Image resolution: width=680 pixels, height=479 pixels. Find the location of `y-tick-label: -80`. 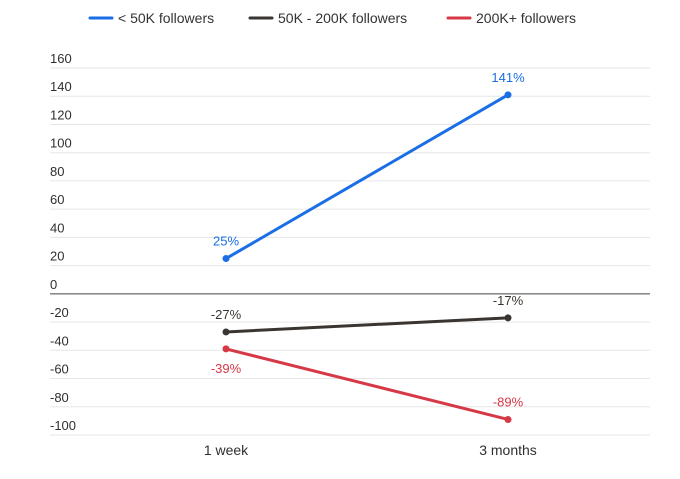

y-tick-label: -80 is located at coordinates (59, 397).